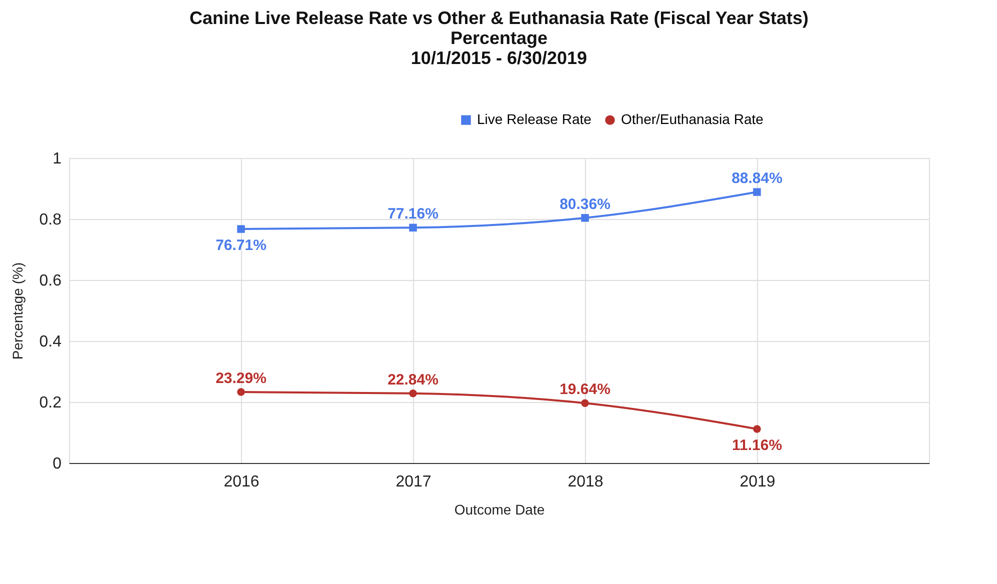 The height and width of the screenshot is (584, 997). Describe the element at coordinates (241, 378) in the screenshot. I see `data-label: 23.29%` at that location.